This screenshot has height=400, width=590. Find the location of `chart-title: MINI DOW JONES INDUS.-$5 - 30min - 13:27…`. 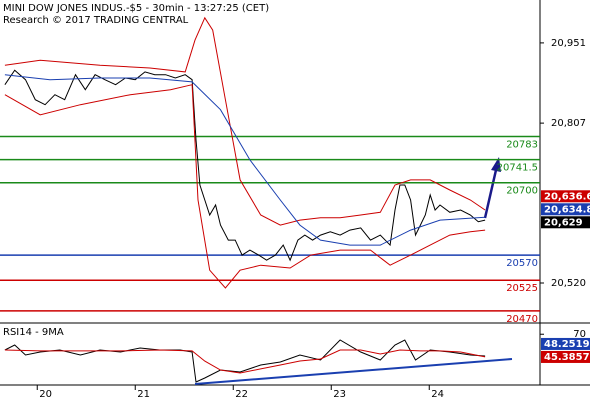

chart-title: MINI DOW JONES INDUS.-$5 - 30min - 13:27… is located at coordinates (136, 8).